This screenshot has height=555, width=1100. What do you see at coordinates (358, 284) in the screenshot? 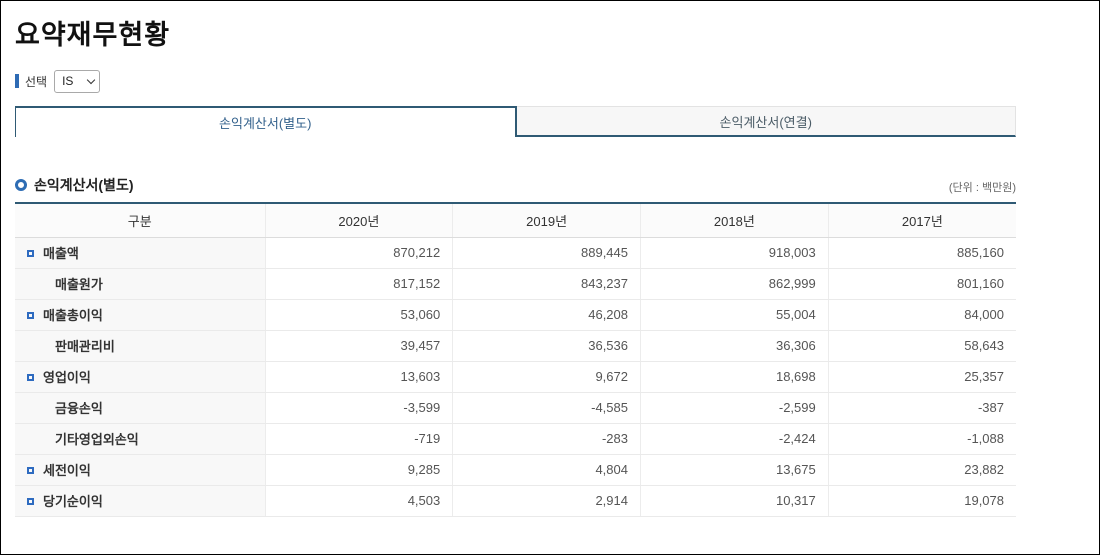
I see `value-cell: 817,152` at bounding box center [358, 284].